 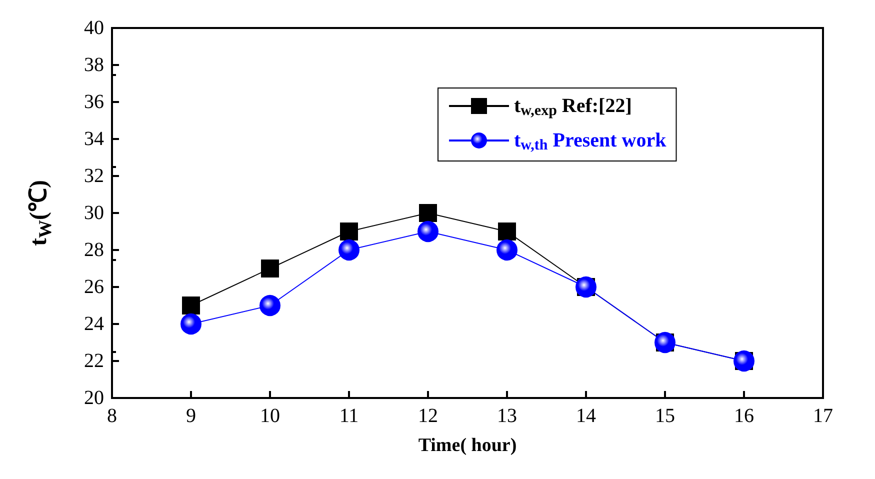 What do you see at coordinates (744, 416) in the screenshot?
I see `x-tick-label: 16` at bounding box center [744, 416].